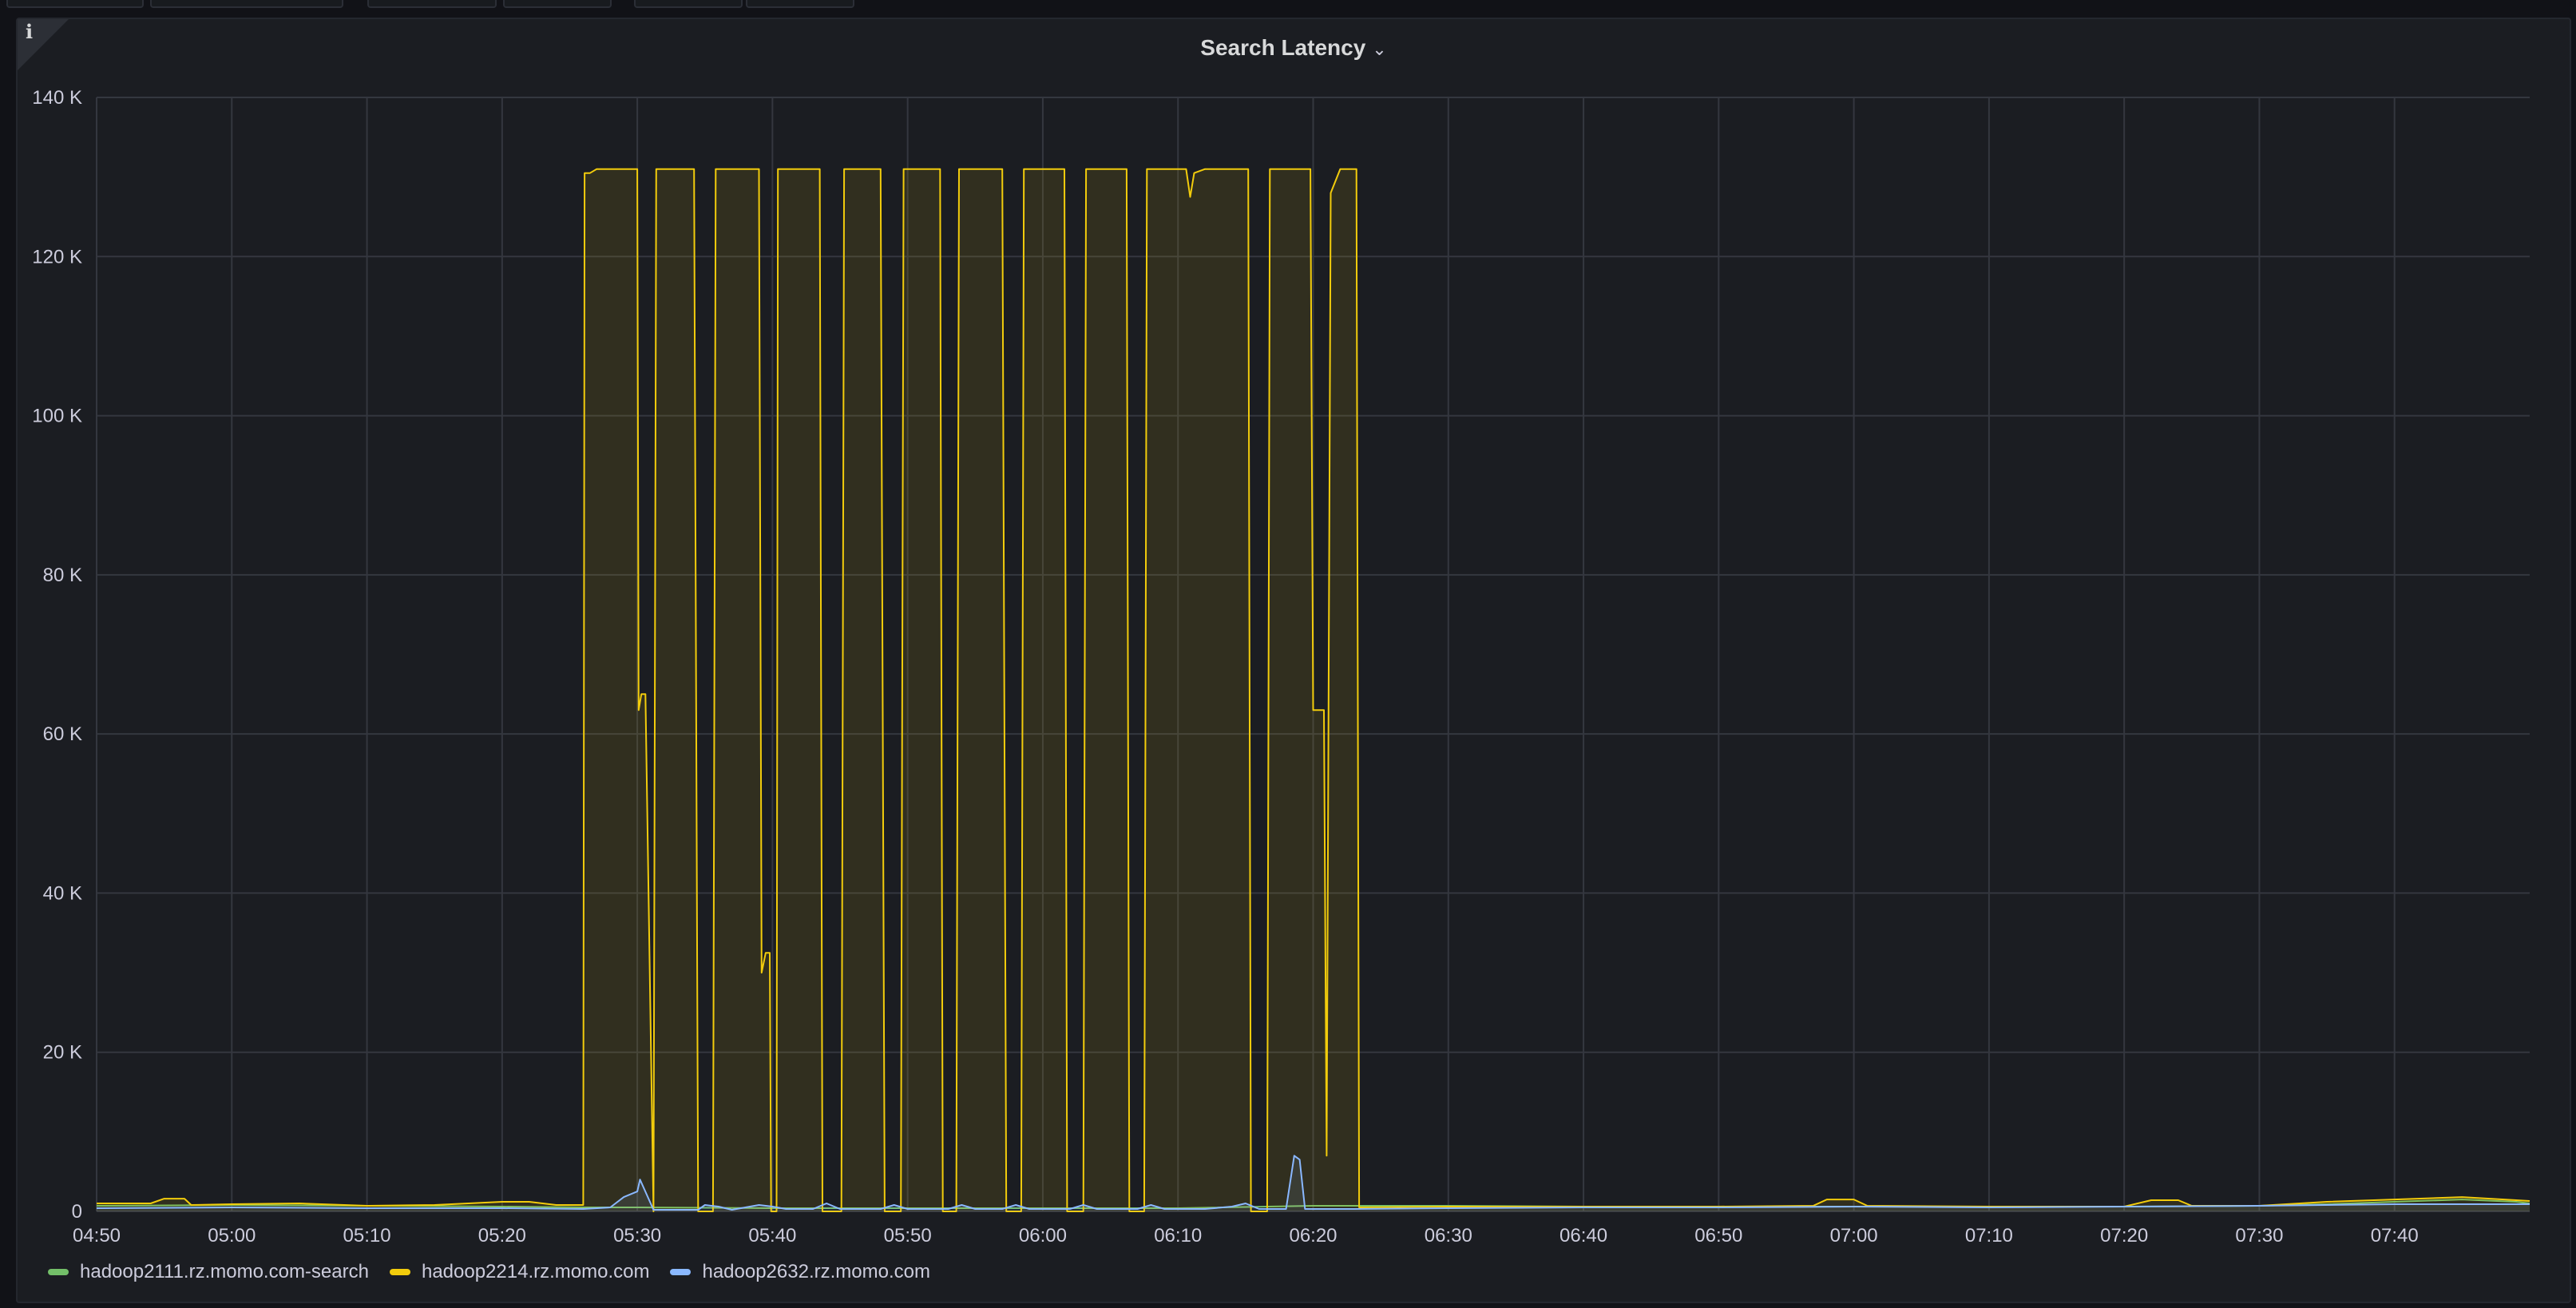 This screenshot has width=2576, height=1308. Describe the element at coordinates (43, 44) in the screenshot. I see `panel-info-corner` at that location.